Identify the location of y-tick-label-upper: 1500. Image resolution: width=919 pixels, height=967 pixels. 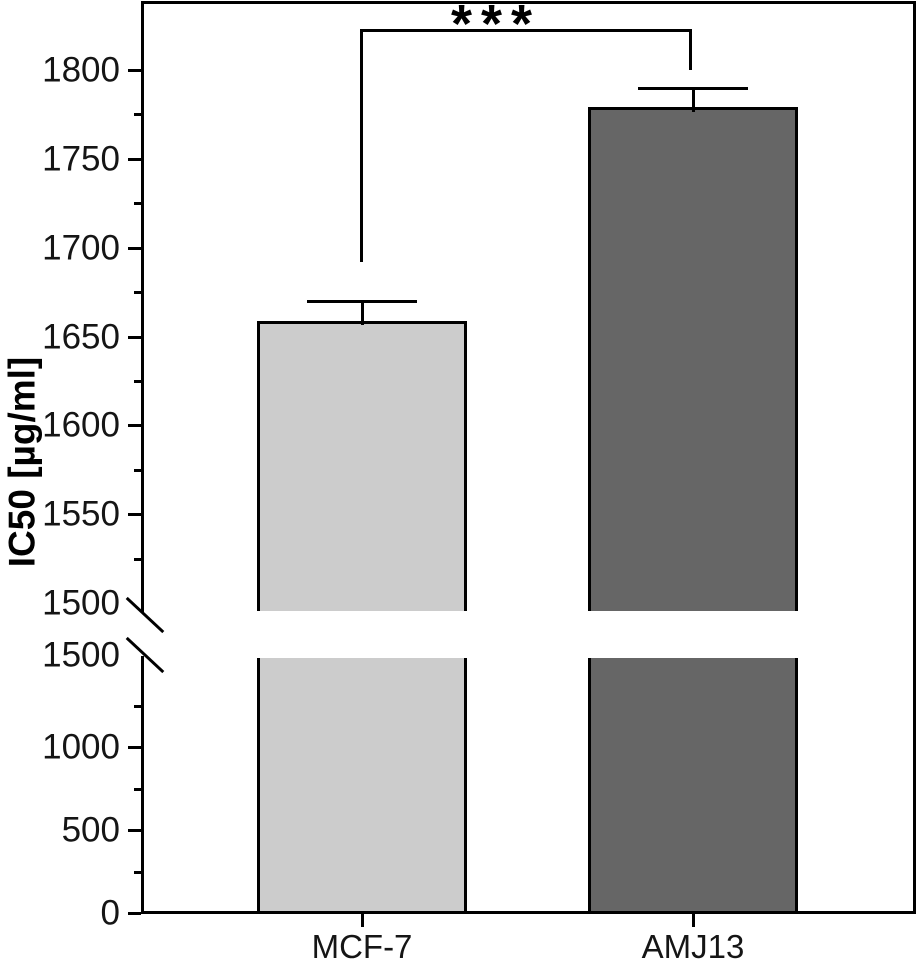
(81, 603).